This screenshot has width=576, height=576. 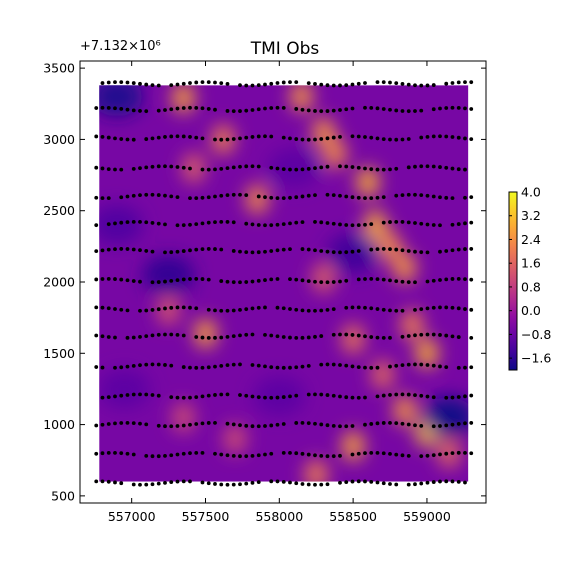 What do you see at coordinates (531, 263) in the screenshot?
I see `colorbar-tick-label: 1.6` at bounding box center [531, 263].